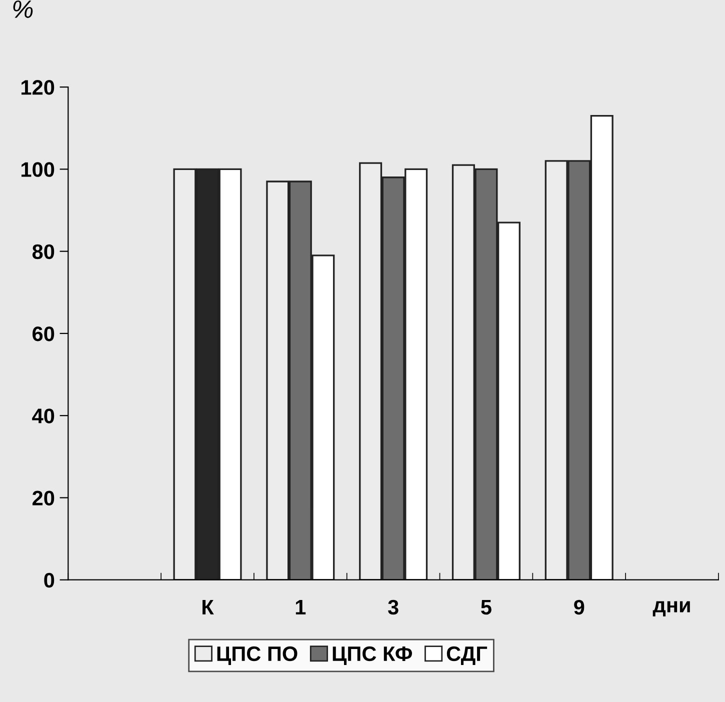 The width and height of the screenshot is (725, 702). I want to click on y-tick-label: 80, so click(43, 252).